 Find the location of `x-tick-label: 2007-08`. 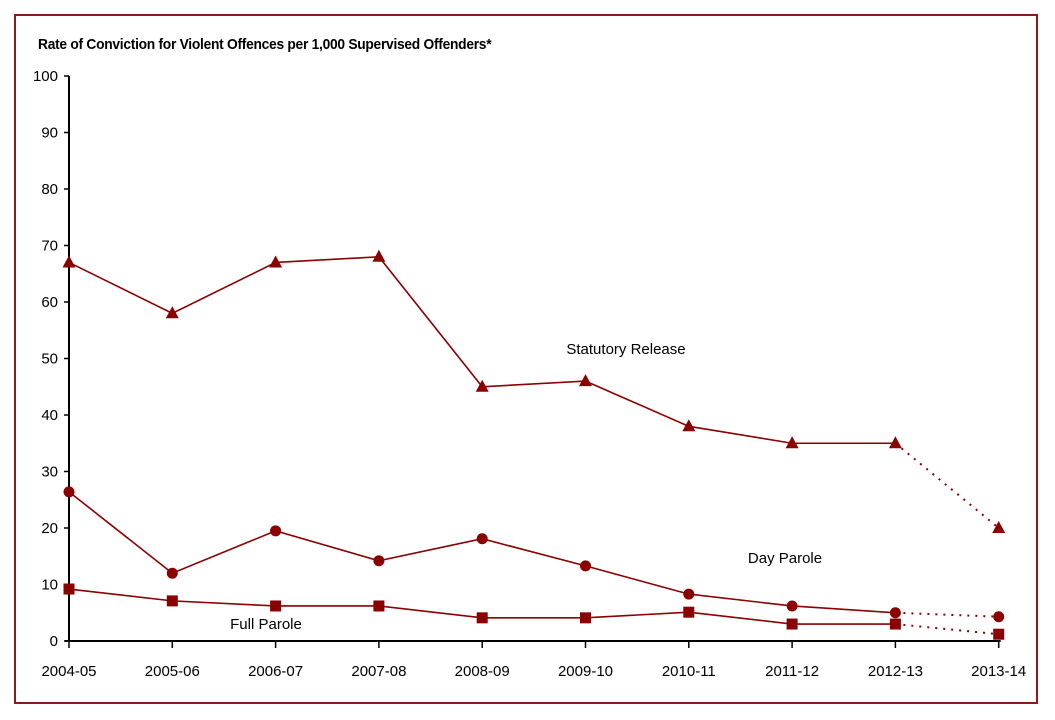

x-tick-label: 2007-08 is located at coordinates (378, 671).